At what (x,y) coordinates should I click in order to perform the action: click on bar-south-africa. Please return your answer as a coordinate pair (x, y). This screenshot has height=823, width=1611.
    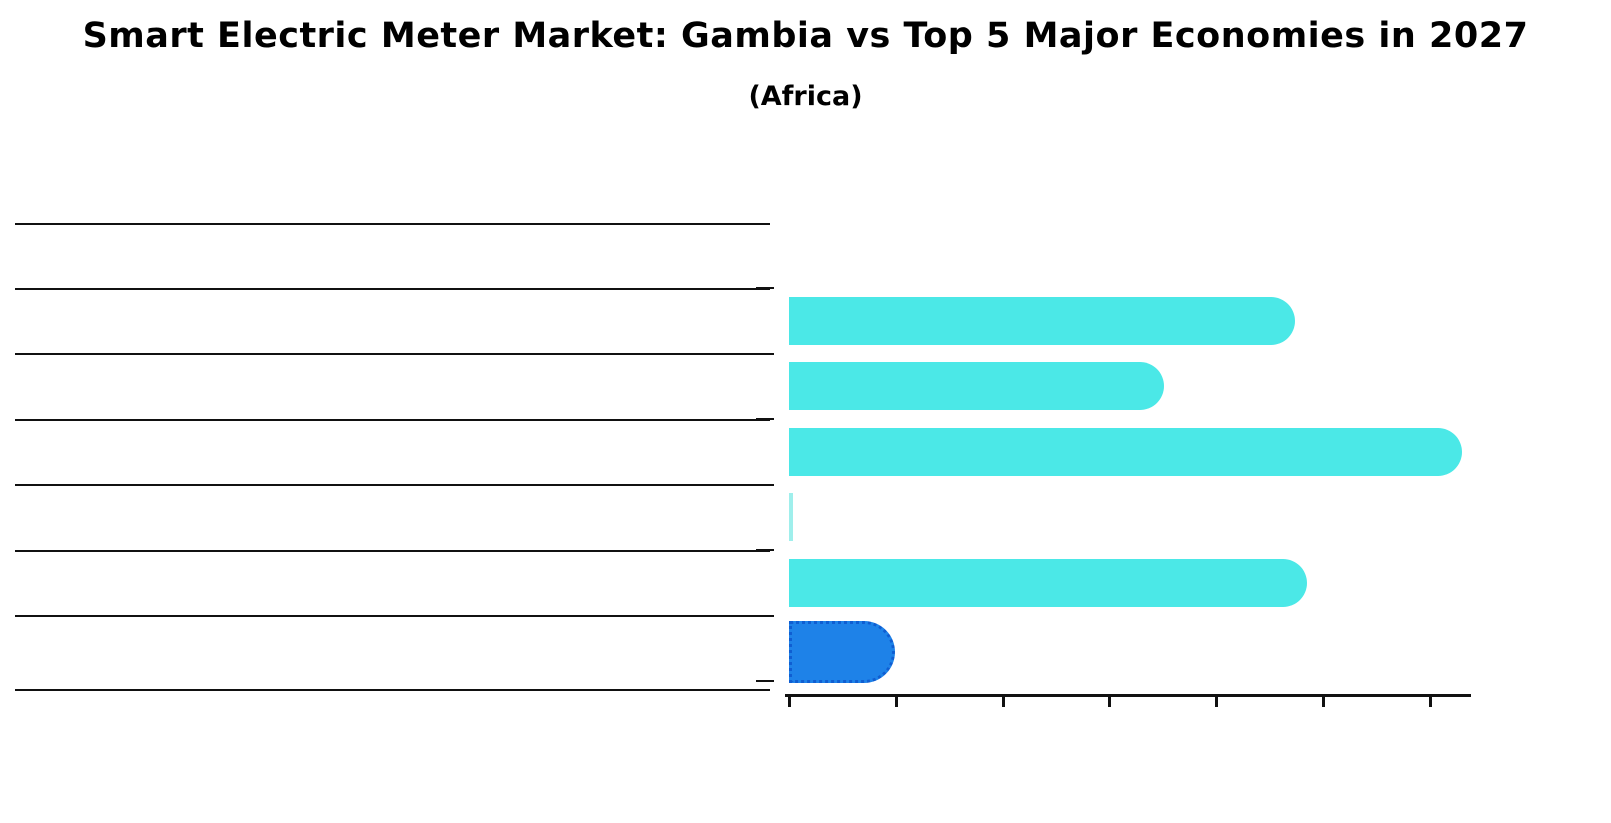
    Looking at the image, I should click on (976, 386).